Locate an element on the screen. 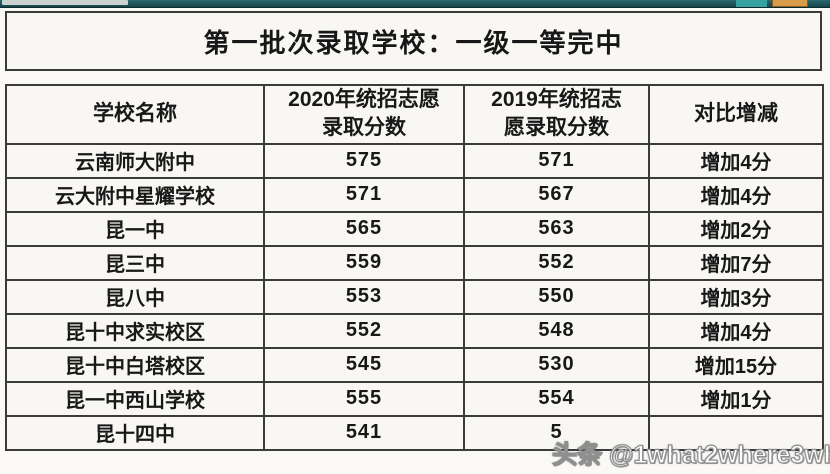  score-2019-cell: 552 is located at coordinates (556, 262).